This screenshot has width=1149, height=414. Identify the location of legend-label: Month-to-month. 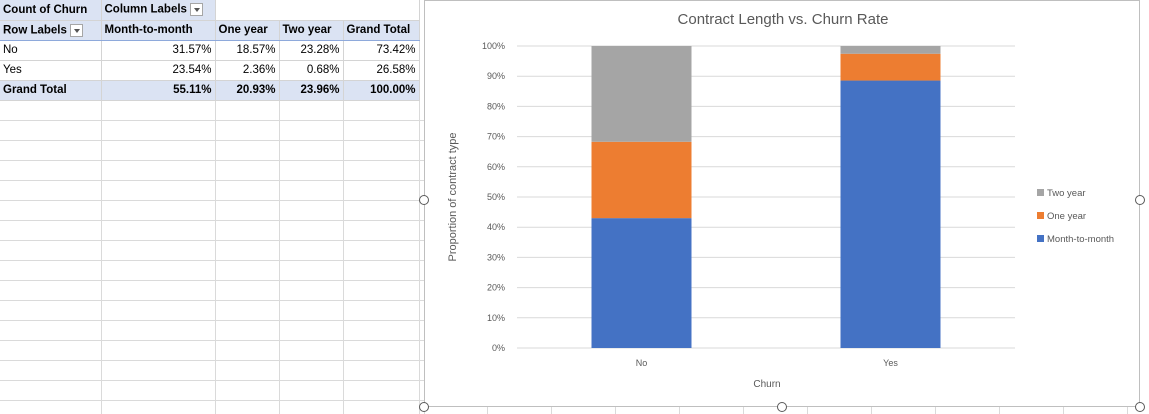
(1080, 239).